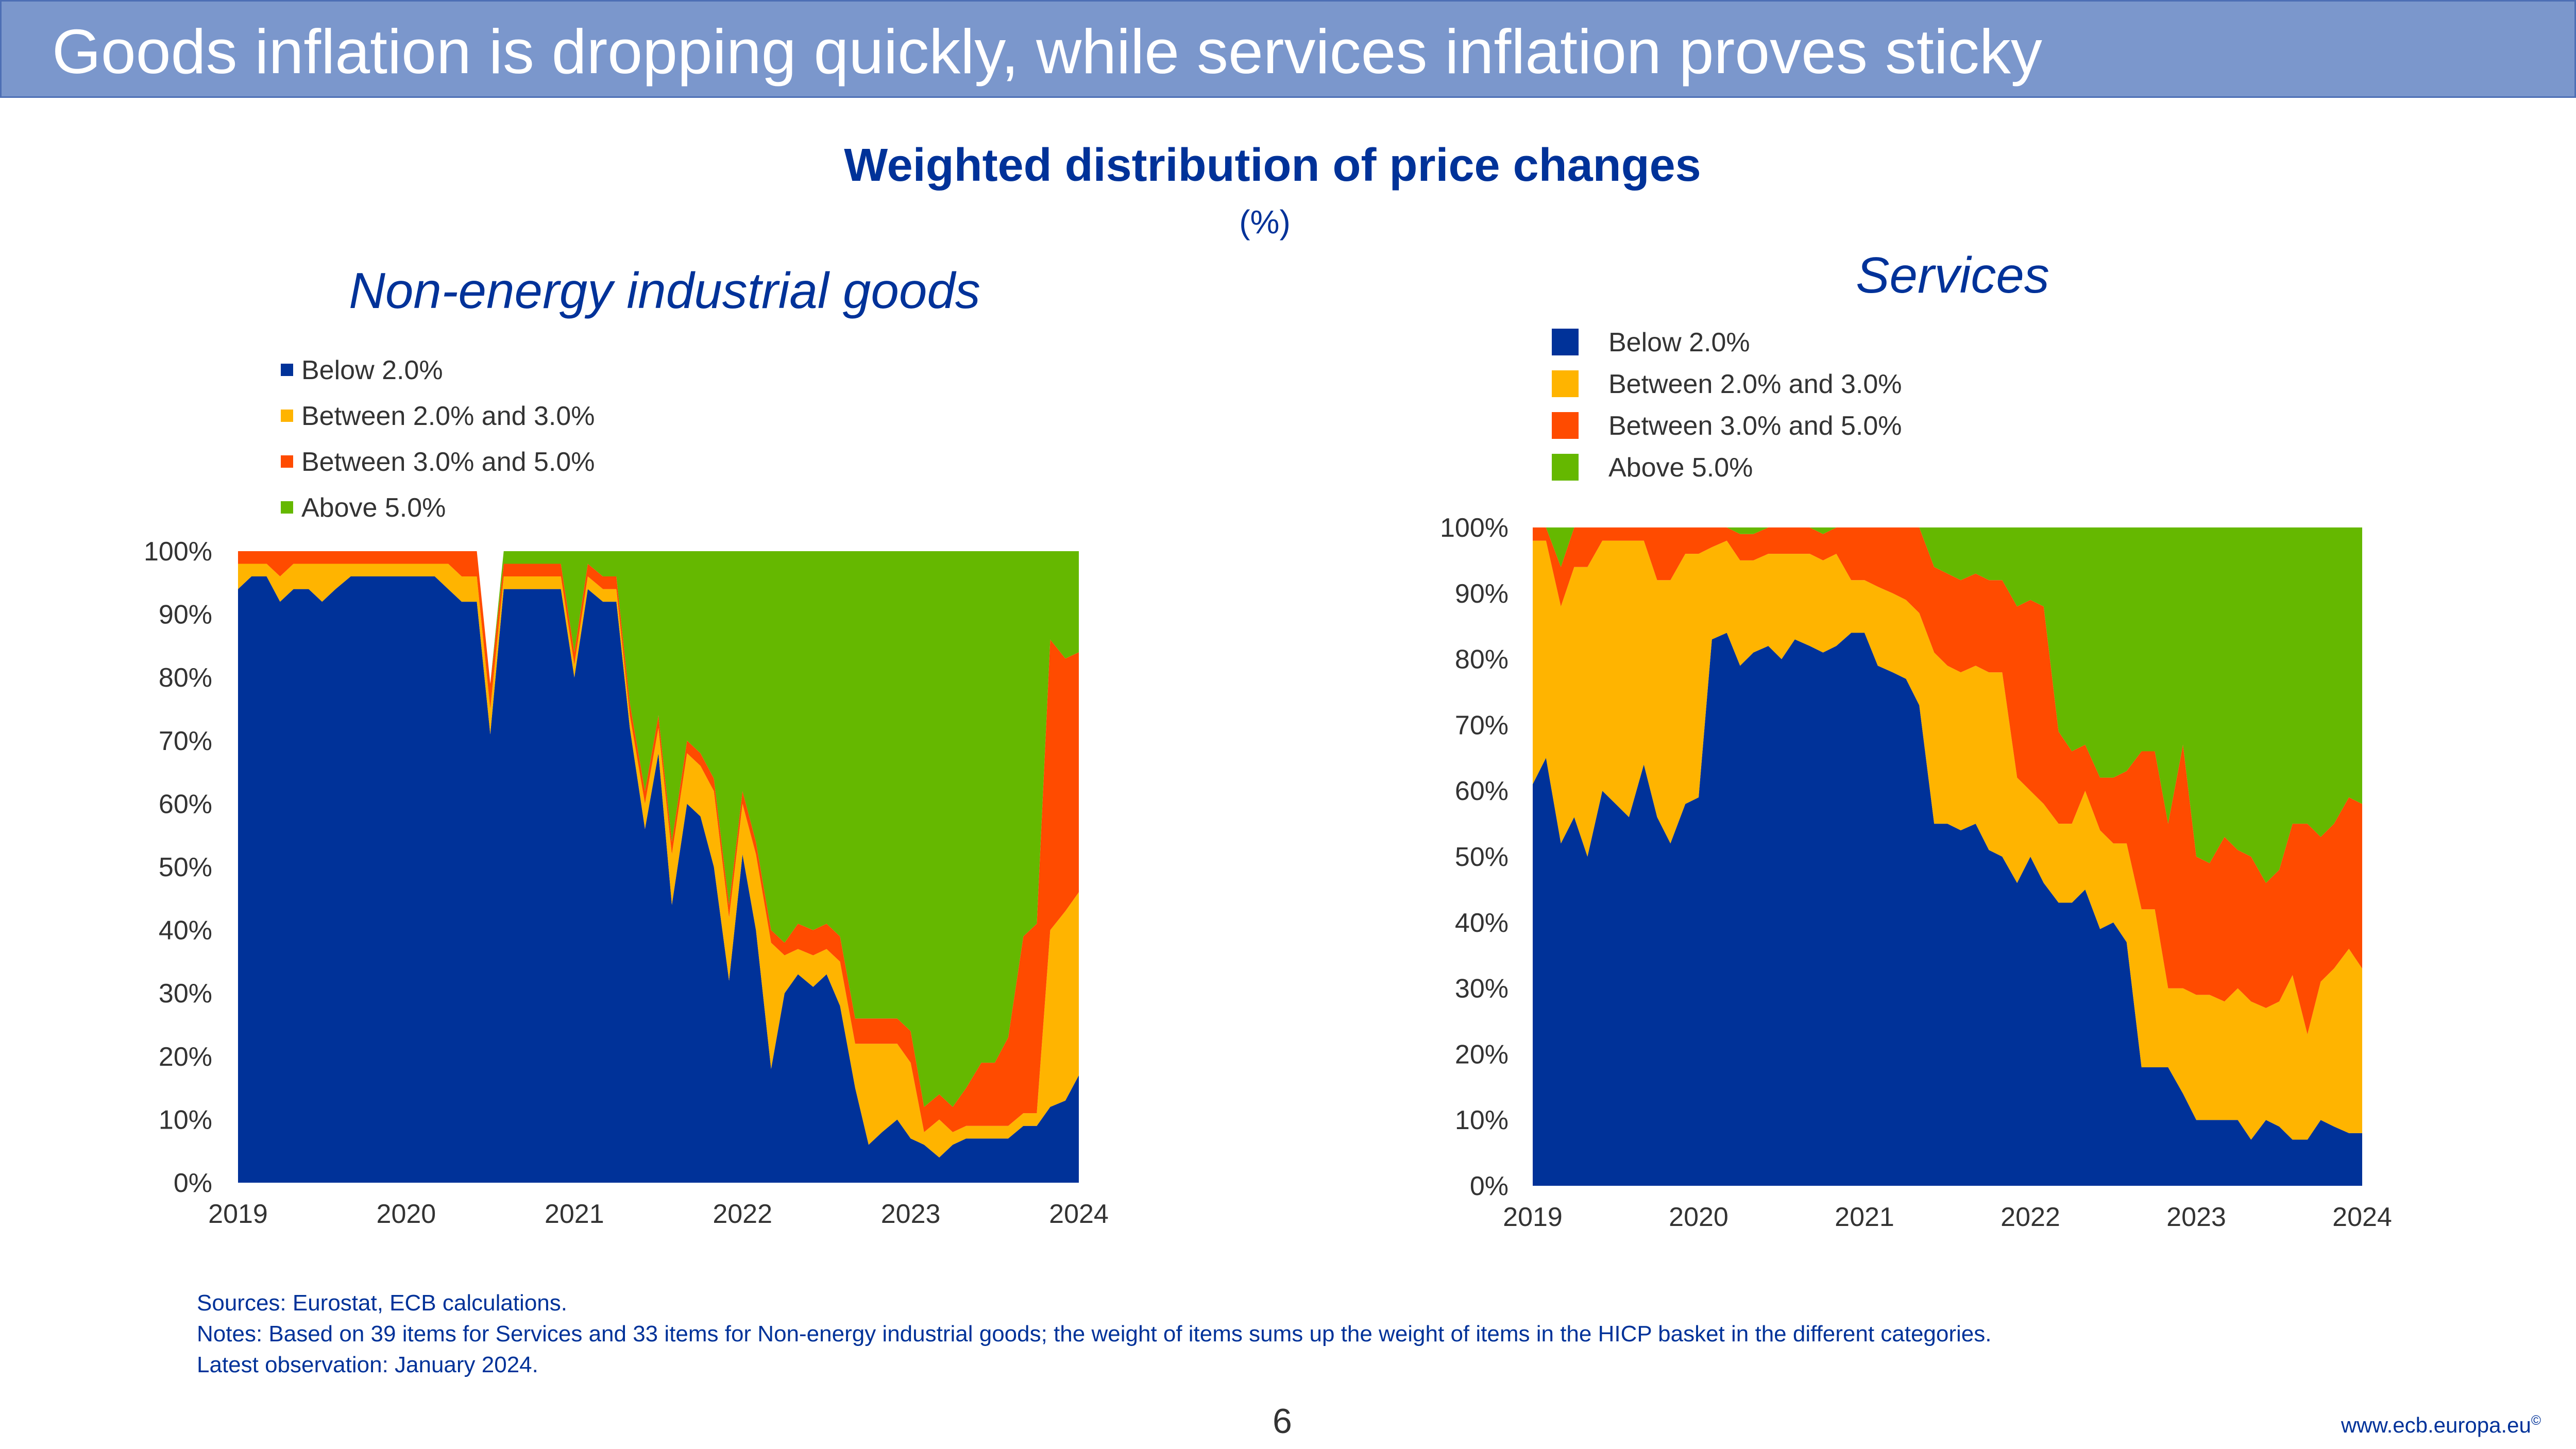  I want to click on copyright-mark: ©, so click(2536, 1420).